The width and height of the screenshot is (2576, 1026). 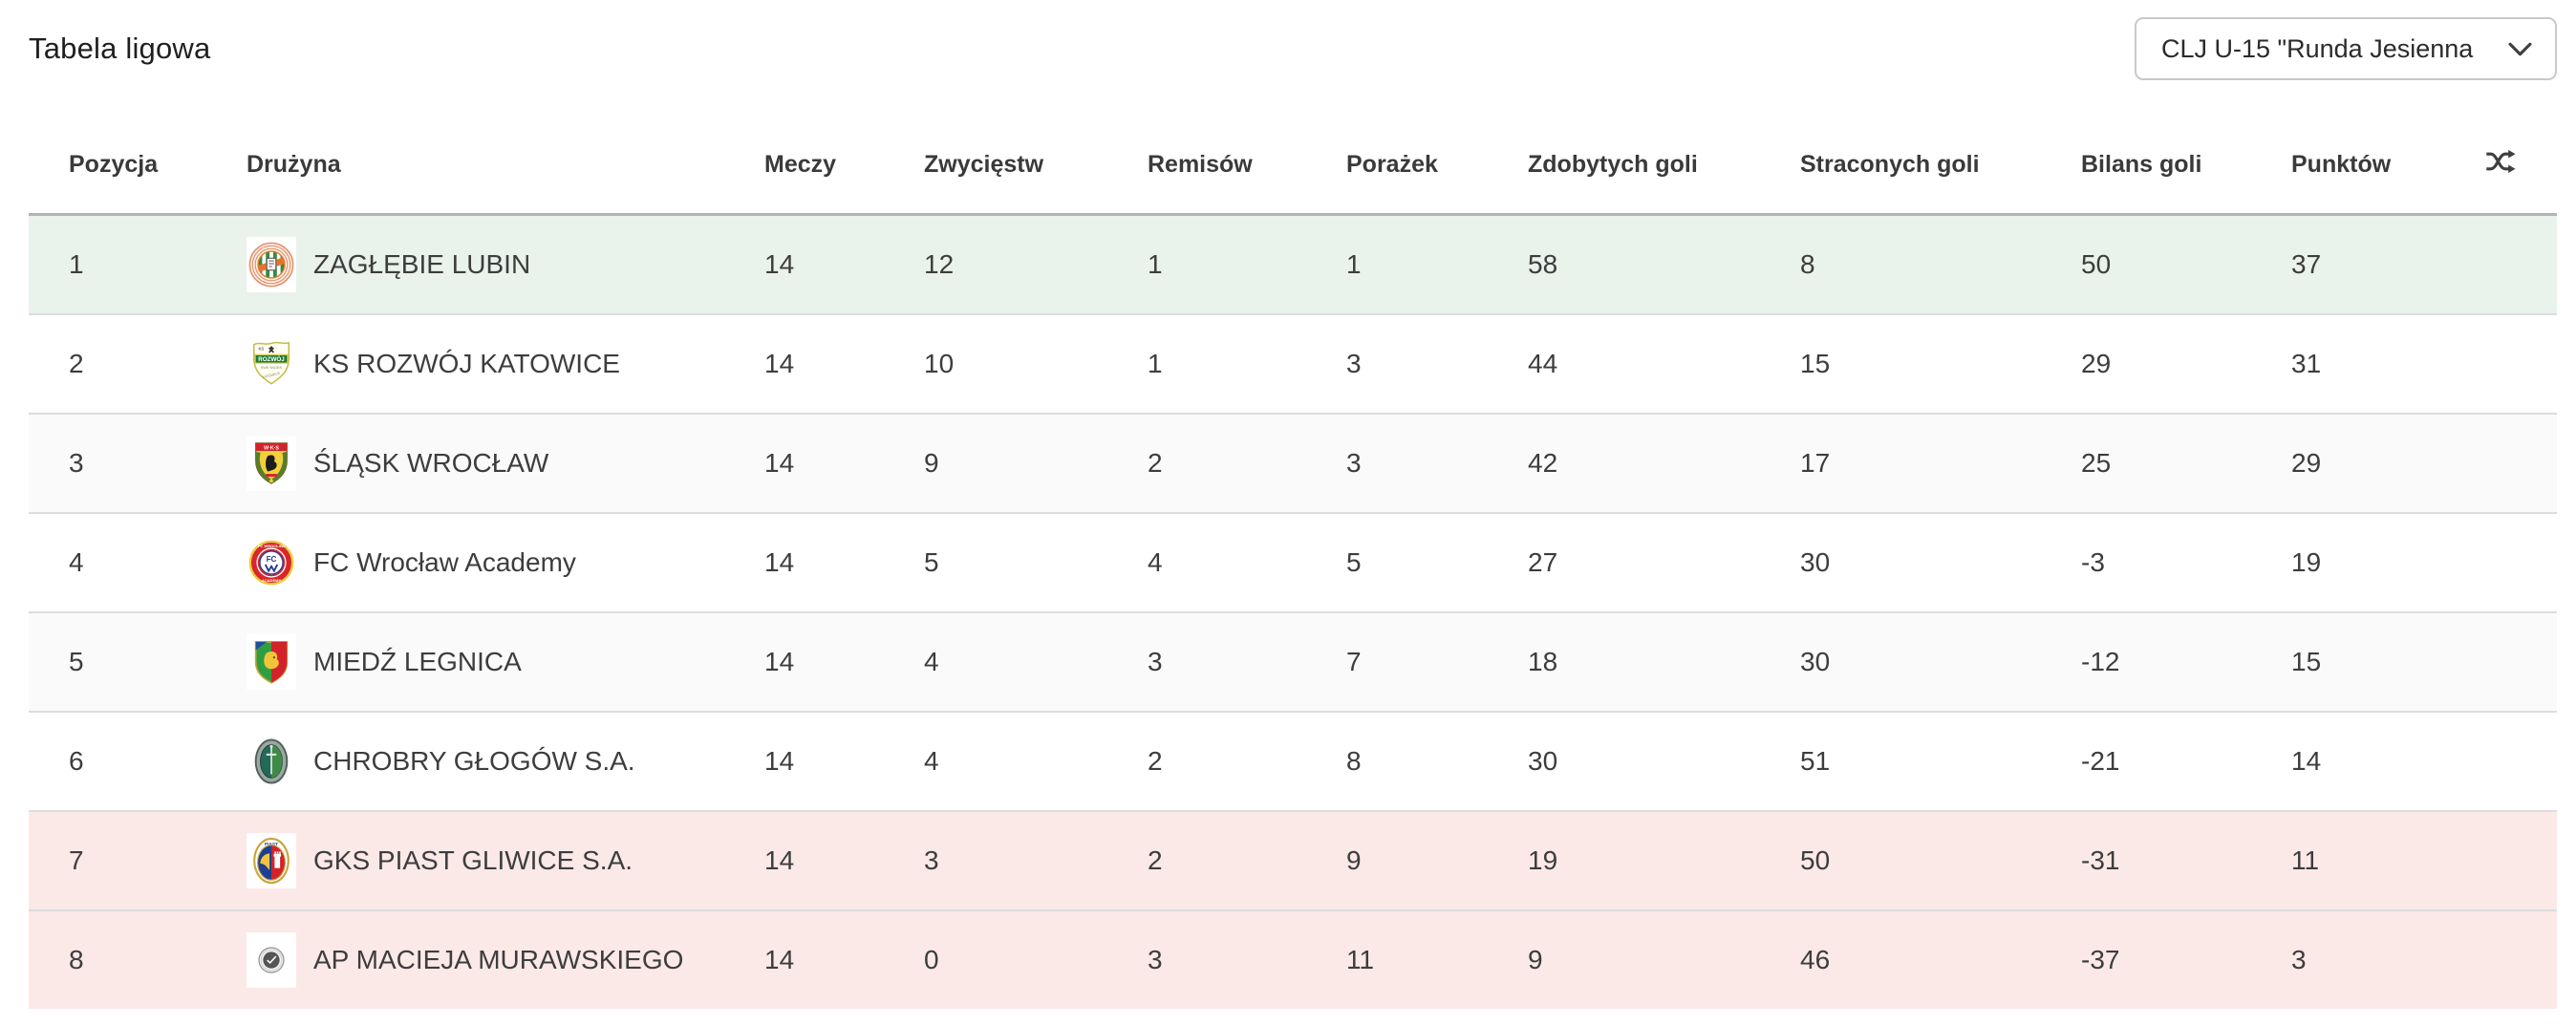 What do you see at coordinates (2100, 761) in the screenshot?
I see `cell-goal-diff: -21` at bounding box center [2100, 761].